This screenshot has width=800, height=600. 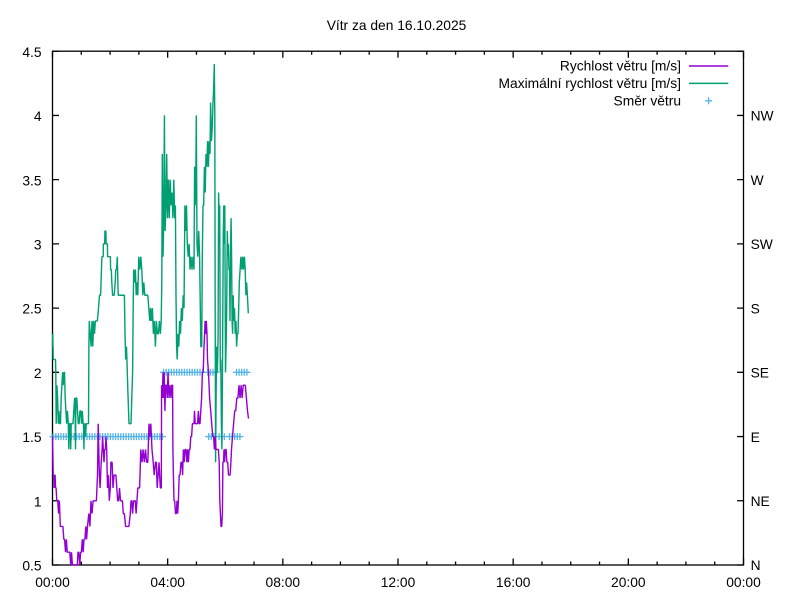 What do you see at coordinates (38, 373) in the screenshot?
I see `svg-text: 2` at bounding box center [38, 373].